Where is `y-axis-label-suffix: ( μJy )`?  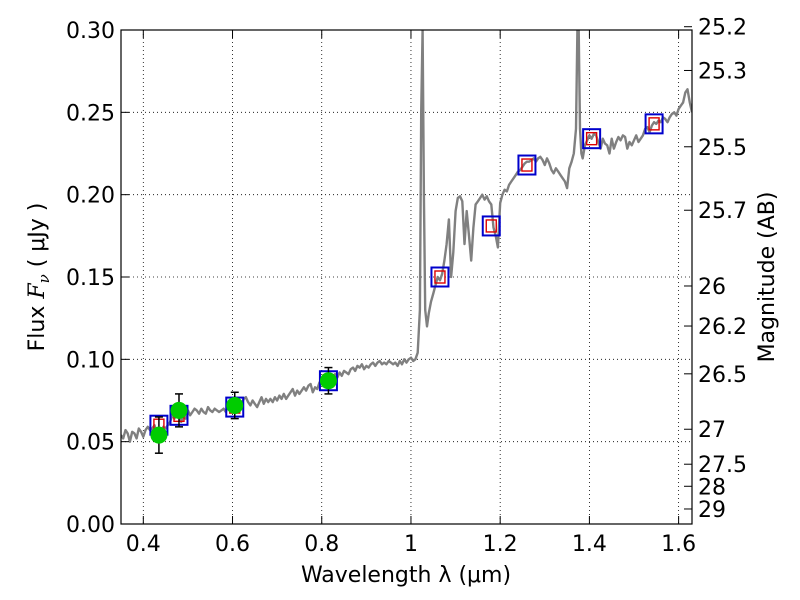
y-axis-label-suffix: ( μJy ) is located at coordinates (37, 239).